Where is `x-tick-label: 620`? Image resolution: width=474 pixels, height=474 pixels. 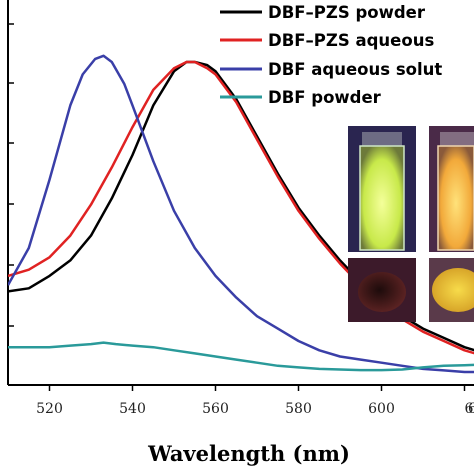
x-tick-label: 620 is located at coordinates (469, 409).